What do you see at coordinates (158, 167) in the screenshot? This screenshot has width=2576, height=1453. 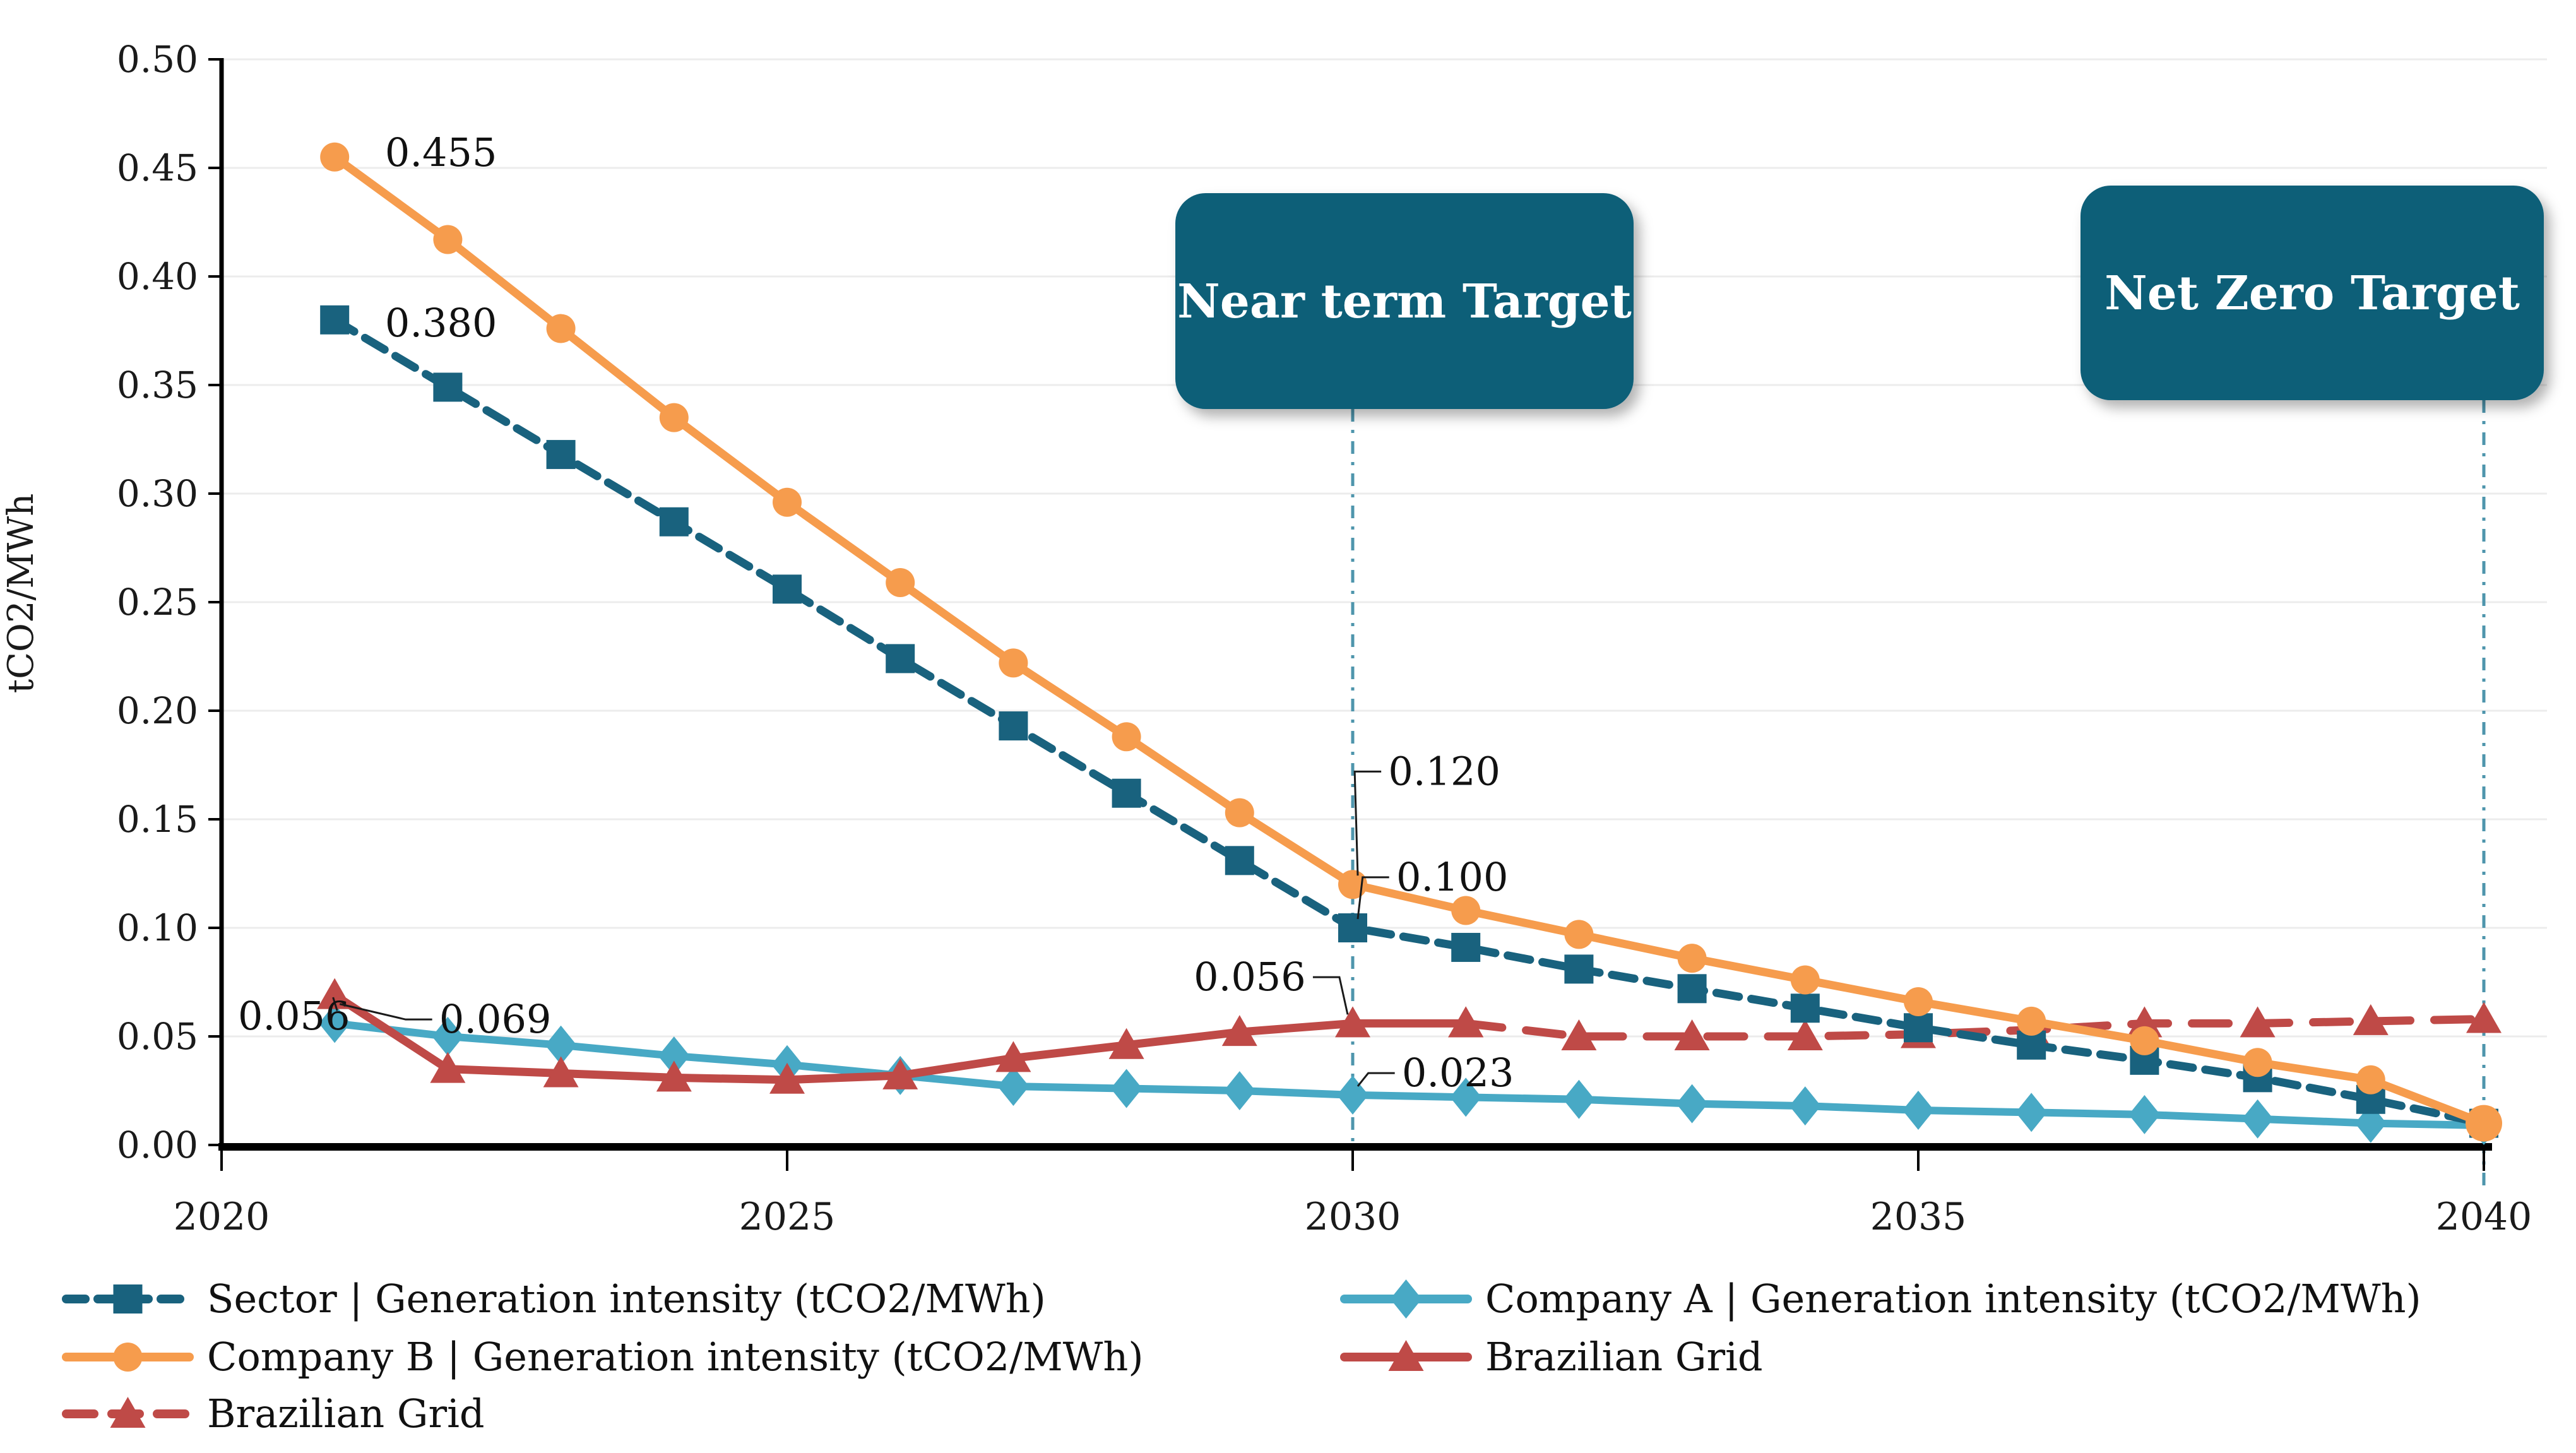 I see `y-tick-label: 0.45` at bounding box center [158, 167].